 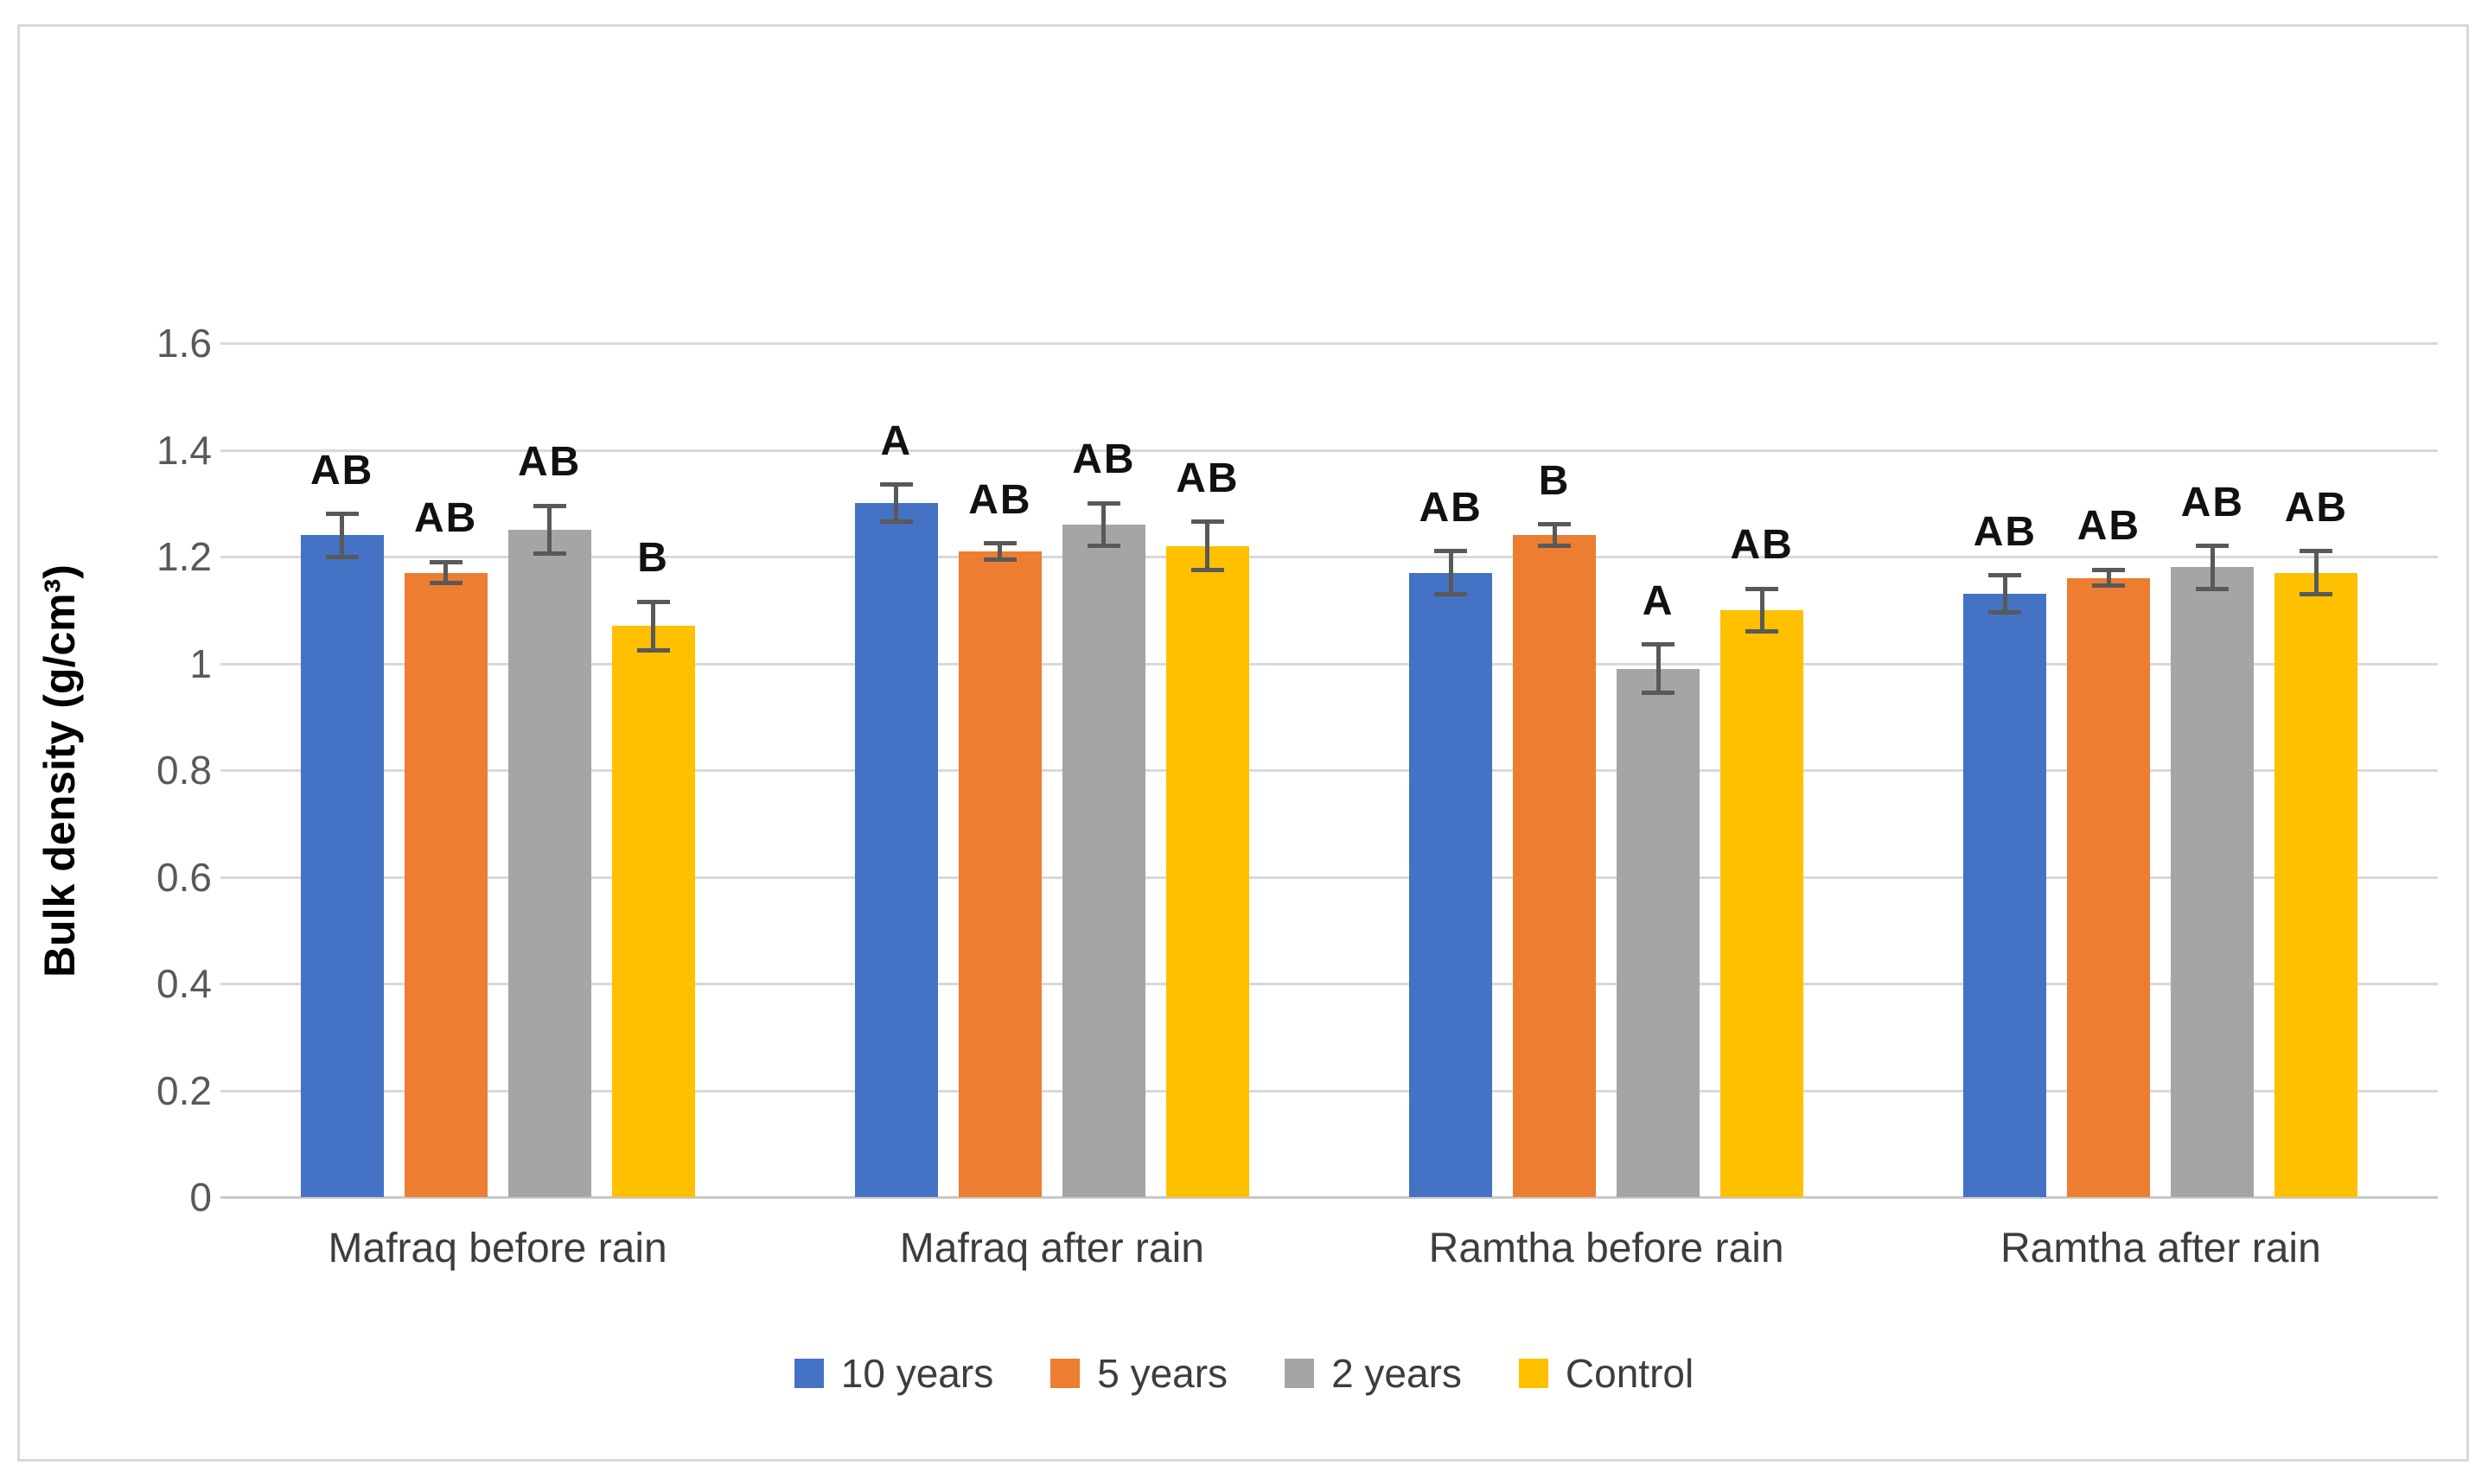 What do you see at coordinates (917, 1374) in the screenshot?
I see `legend-label: 10 years` at bounding box center [917, 1374].